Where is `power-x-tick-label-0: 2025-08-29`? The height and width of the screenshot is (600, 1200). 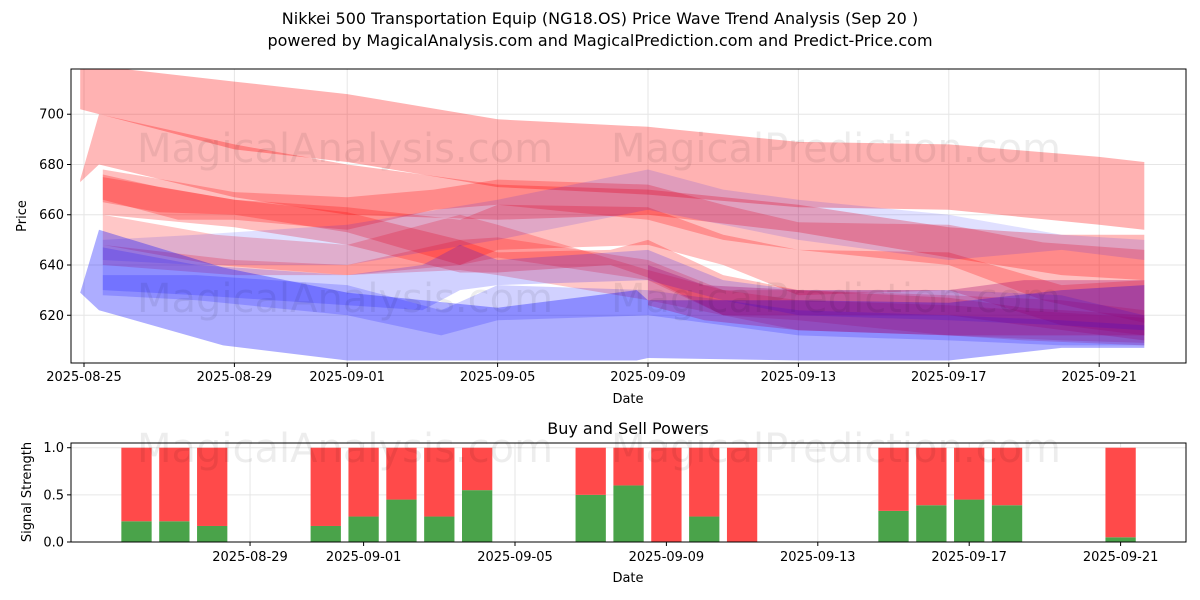 power-x-tick-label-0: 2025-08-29 is located at coordinates (250, 557).